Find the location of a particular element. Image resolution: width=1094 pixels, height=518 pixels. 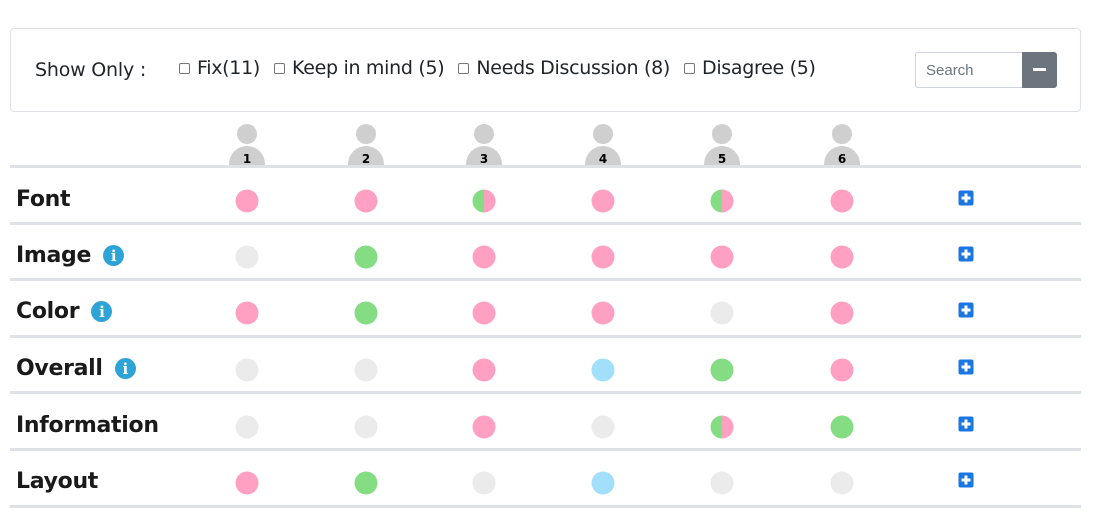

add-comment-font-plus-square-icon is located at coordinates (966, 198).